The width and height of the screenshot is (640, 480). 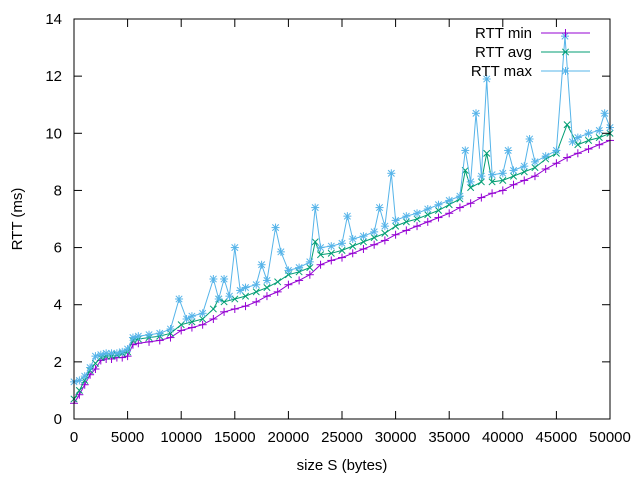 I want to click on x-tick-label: 15000, so click(x=235, y=437).